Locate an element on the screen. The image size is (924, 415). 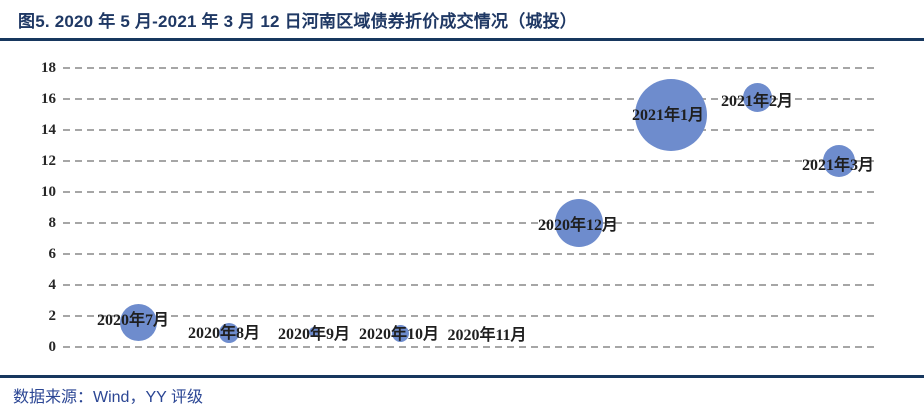
y-tick-label: 8 is located at coordinates (52, 223).